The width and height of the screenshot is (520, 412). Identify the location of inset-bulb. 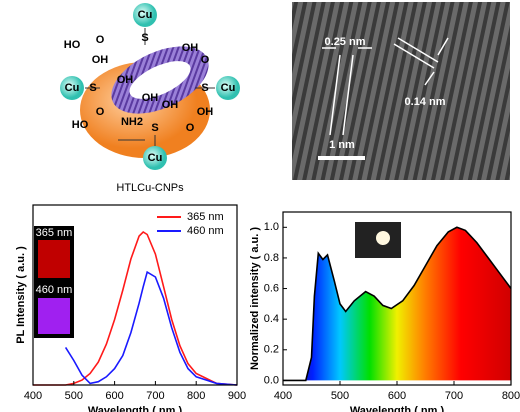
(383, 238).